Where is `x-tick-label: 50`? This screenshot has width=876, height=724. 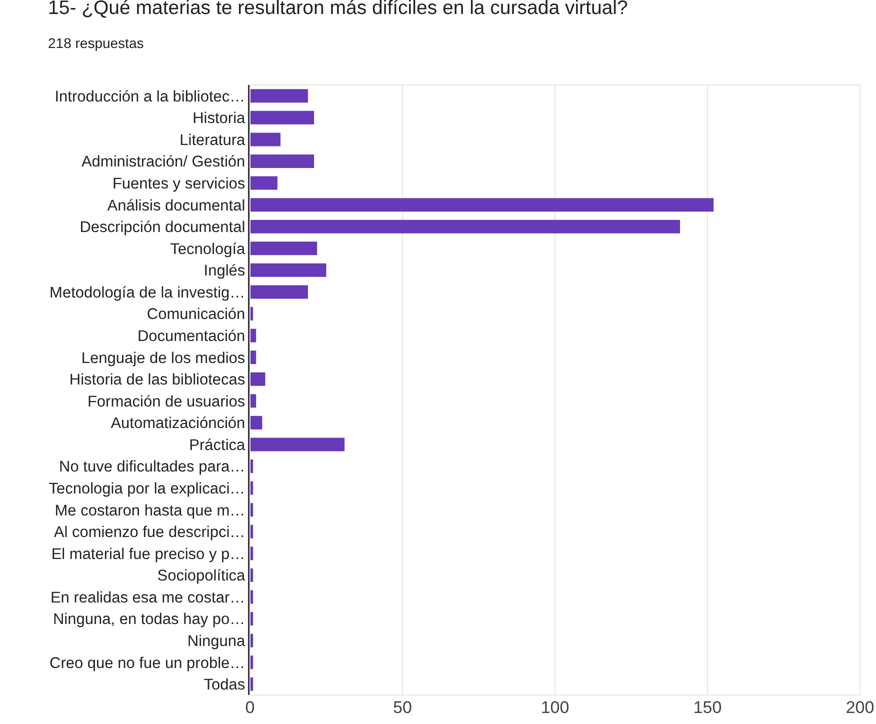 x-tick-label: 50 is located at coordinates (402, 707).